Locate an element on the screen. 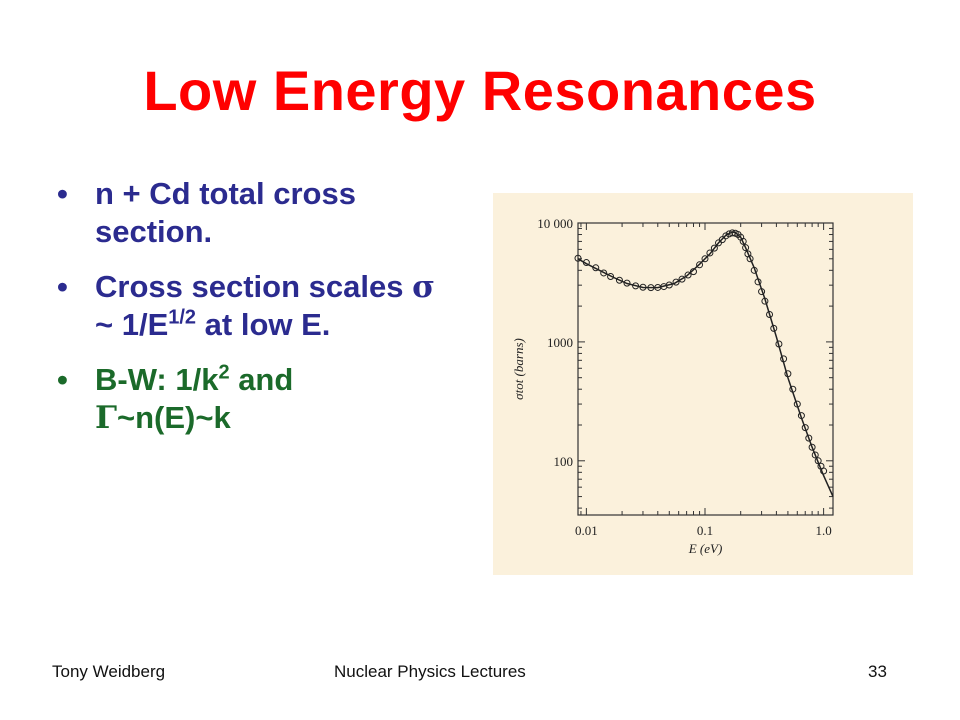  exponent: 2 is located at coordinates (224, 372).